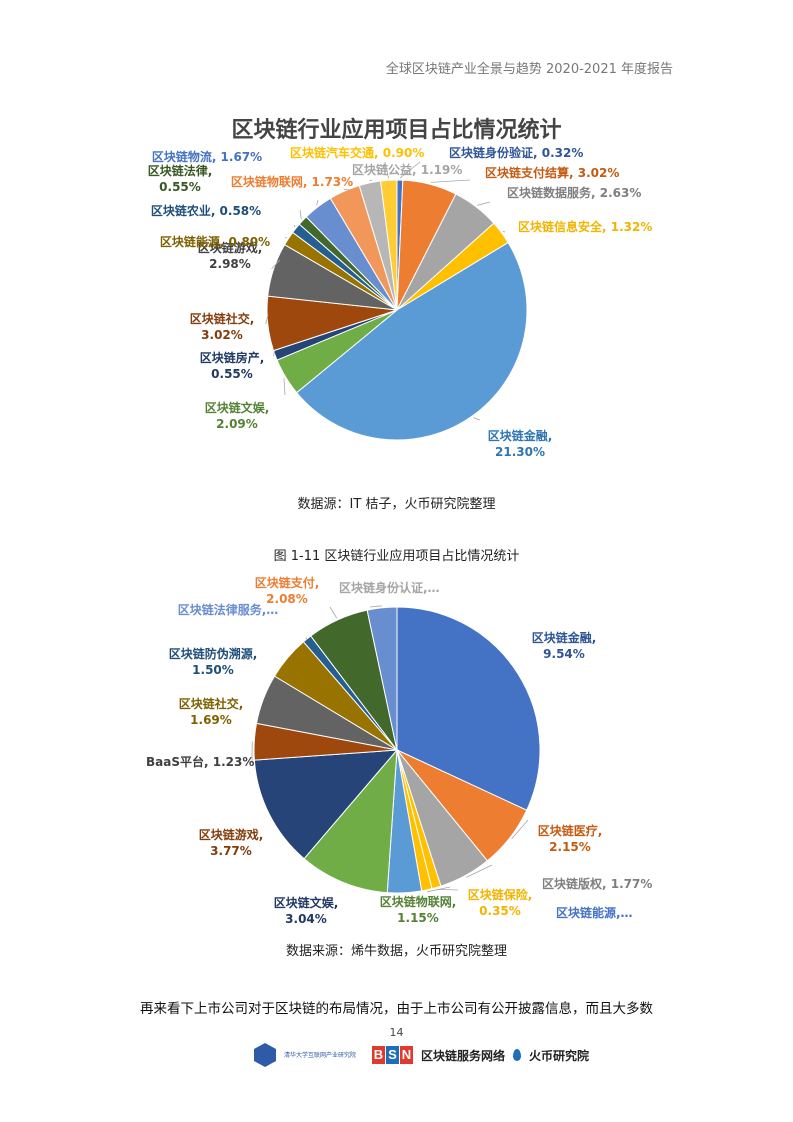  Describe the element at coordinates (418, 909) in the screenshot. I see `slice-label-5: 区块链物联网, 1.15%` at that location.